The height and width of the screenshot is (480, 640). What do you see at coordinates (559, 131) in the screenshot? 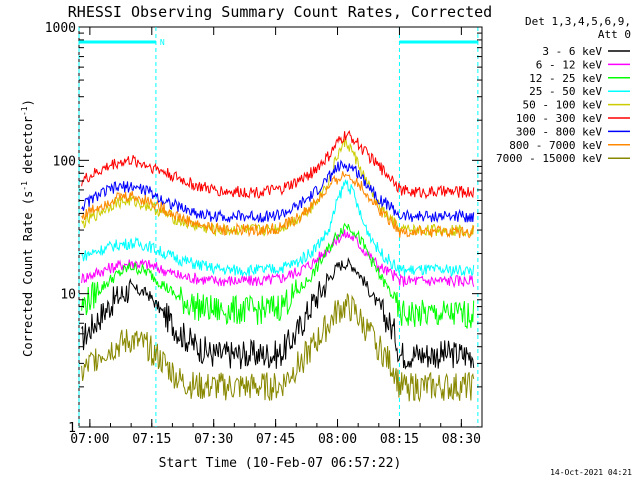
I see `legend-label: 300 - 800 keV` at bounding box center [559, 131].